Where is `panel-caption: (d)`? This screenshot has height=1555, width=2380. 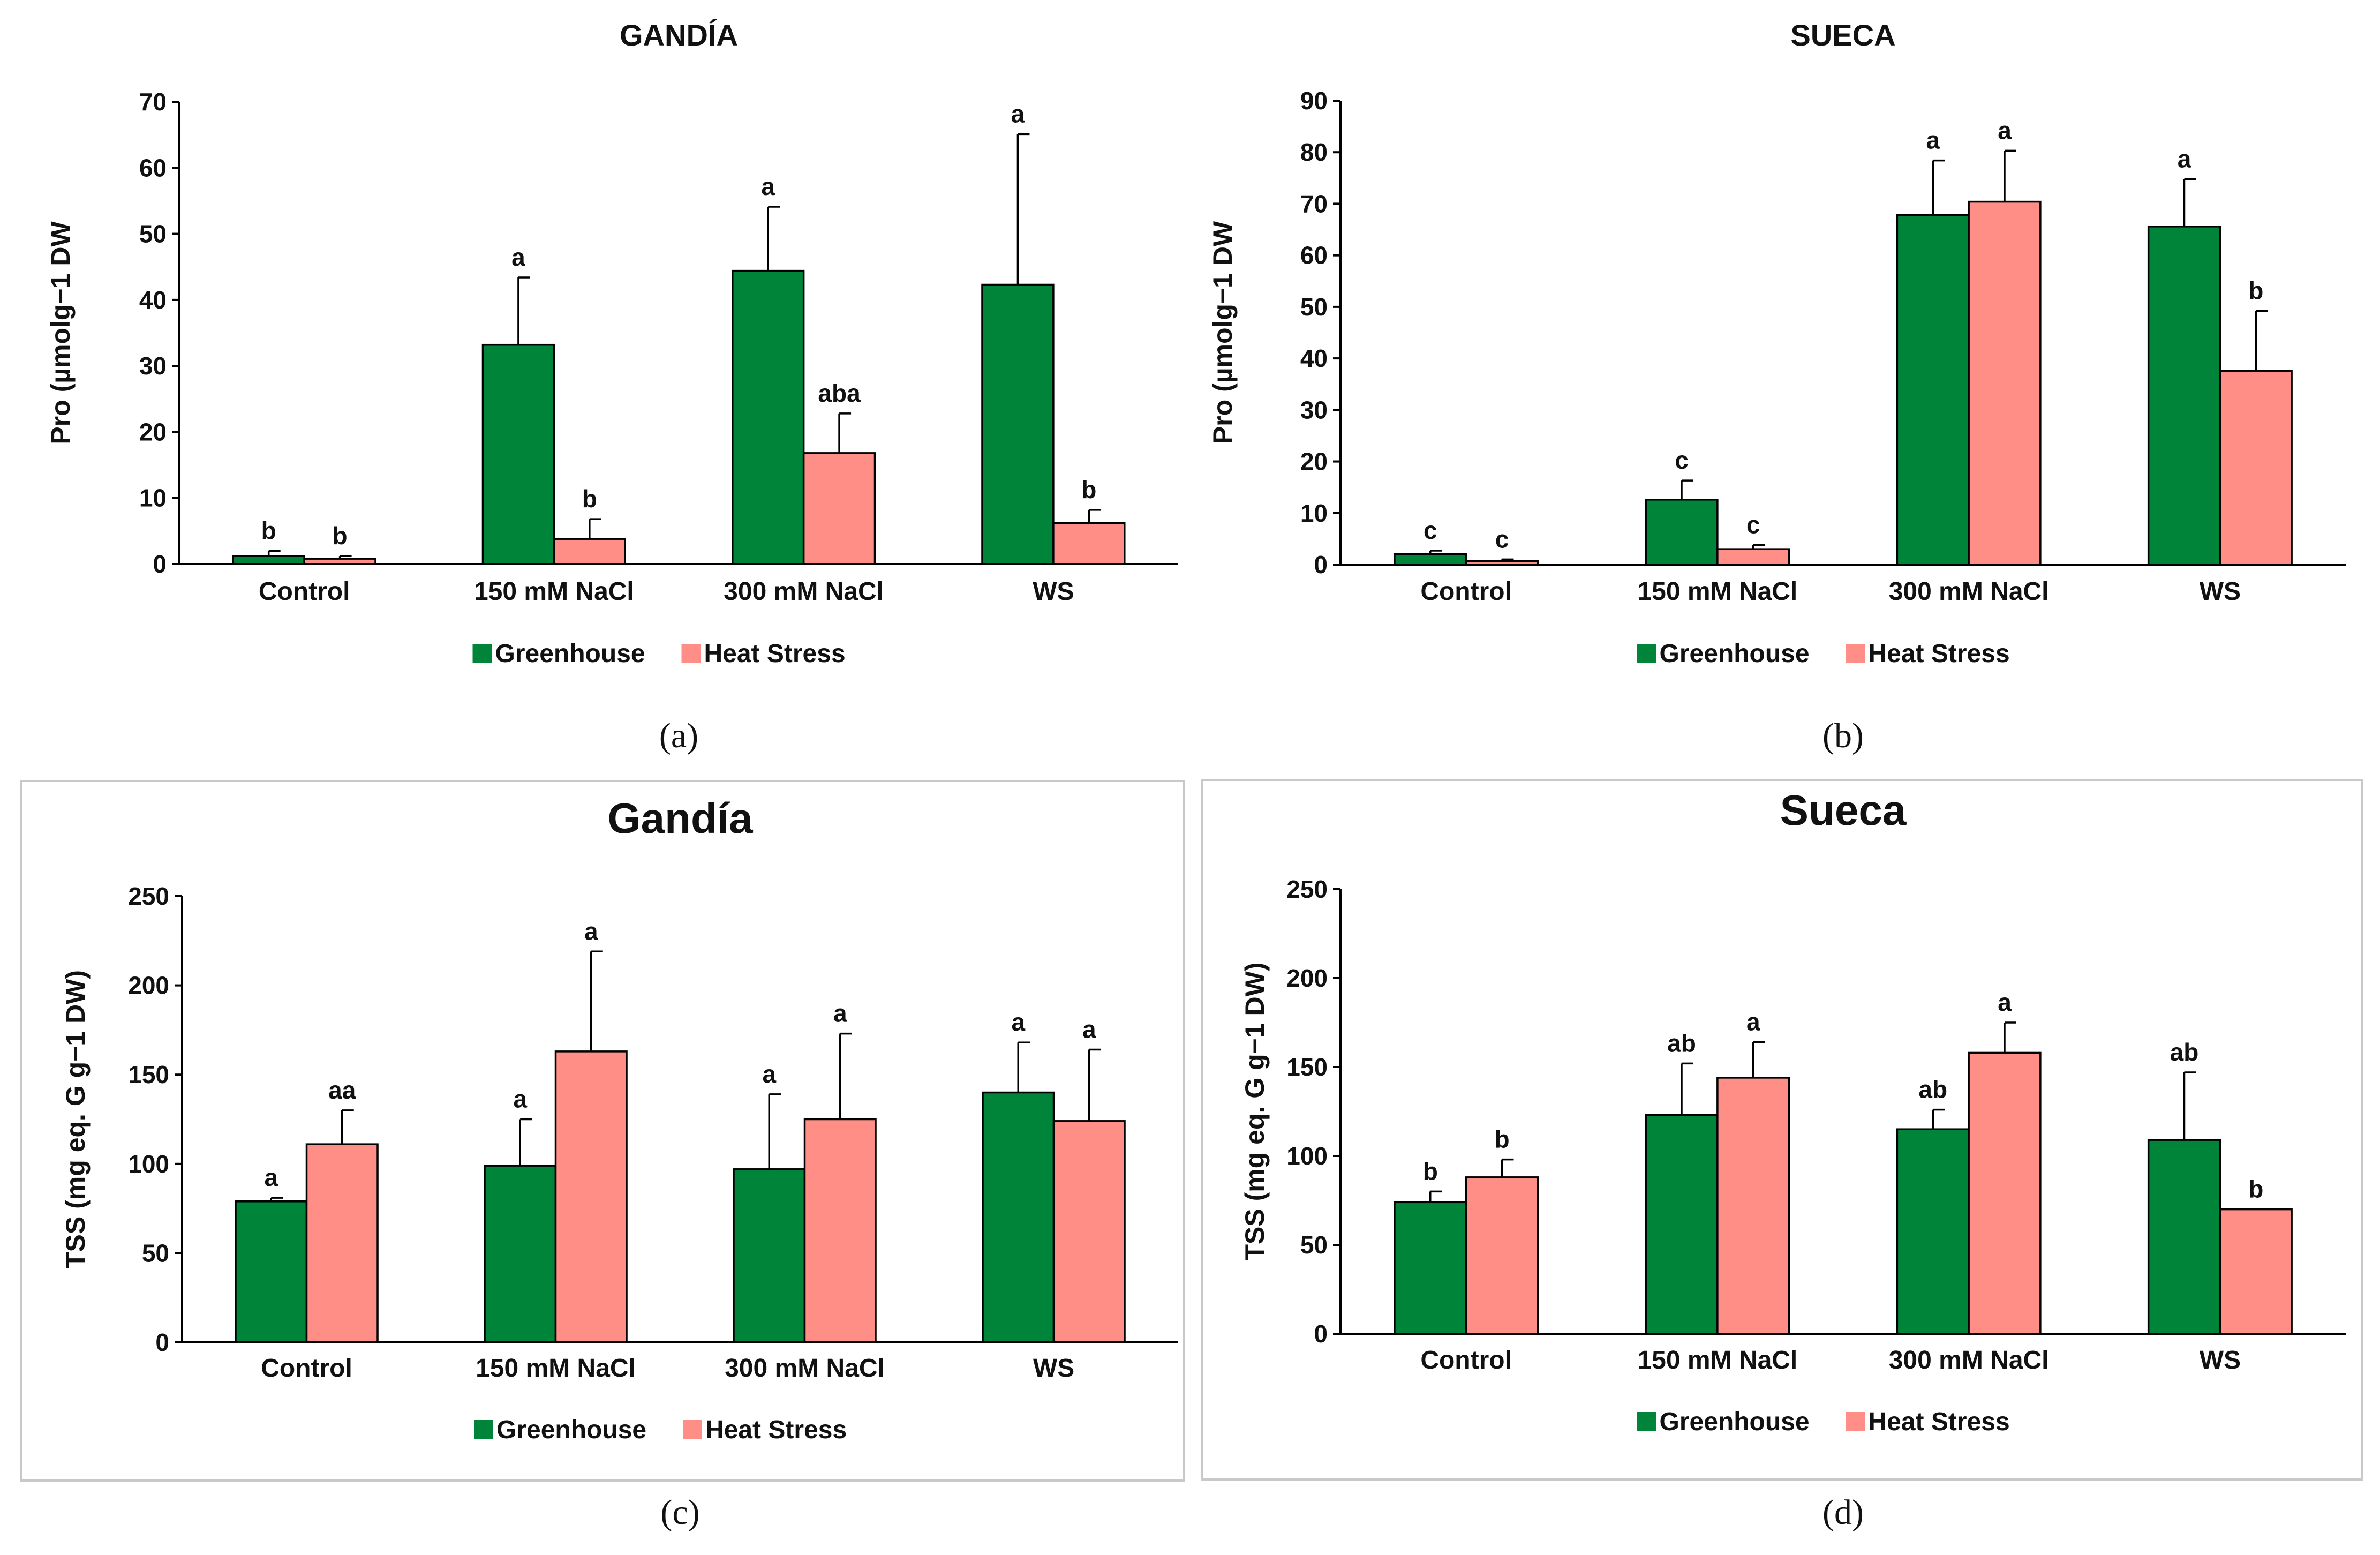 panel-caption: (d) is located at coordinates (1843, 1512).